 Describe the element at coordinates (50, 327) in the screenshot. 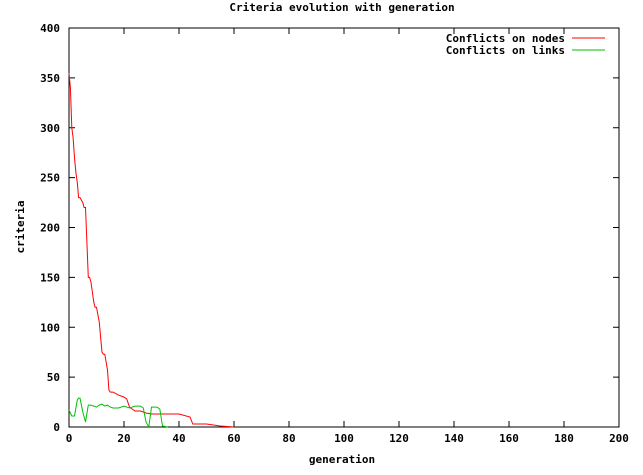

I see `y-tick-label: 100` at that location.